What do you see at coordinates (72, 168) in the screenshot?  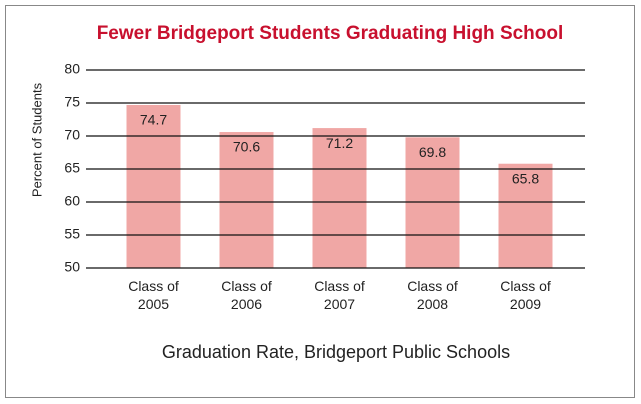 I see `y-tick-label: 65` at bounding box center [72, 168].